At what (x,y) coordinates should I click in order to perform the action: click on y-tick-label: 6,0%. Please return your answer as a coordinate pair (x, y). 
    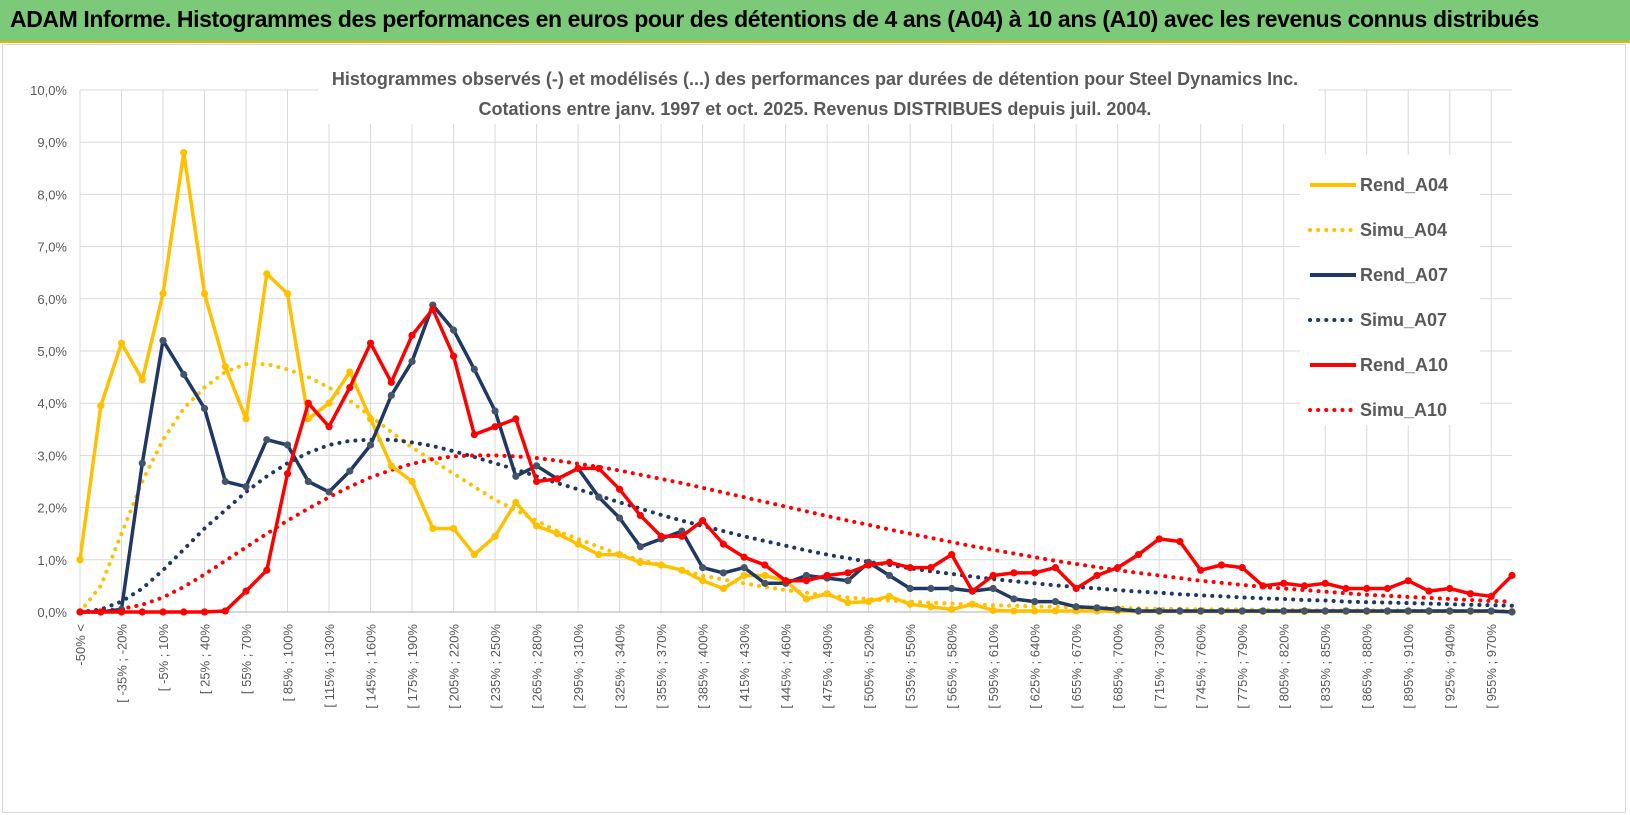
    Looking at the image, I should click on (52, 299).